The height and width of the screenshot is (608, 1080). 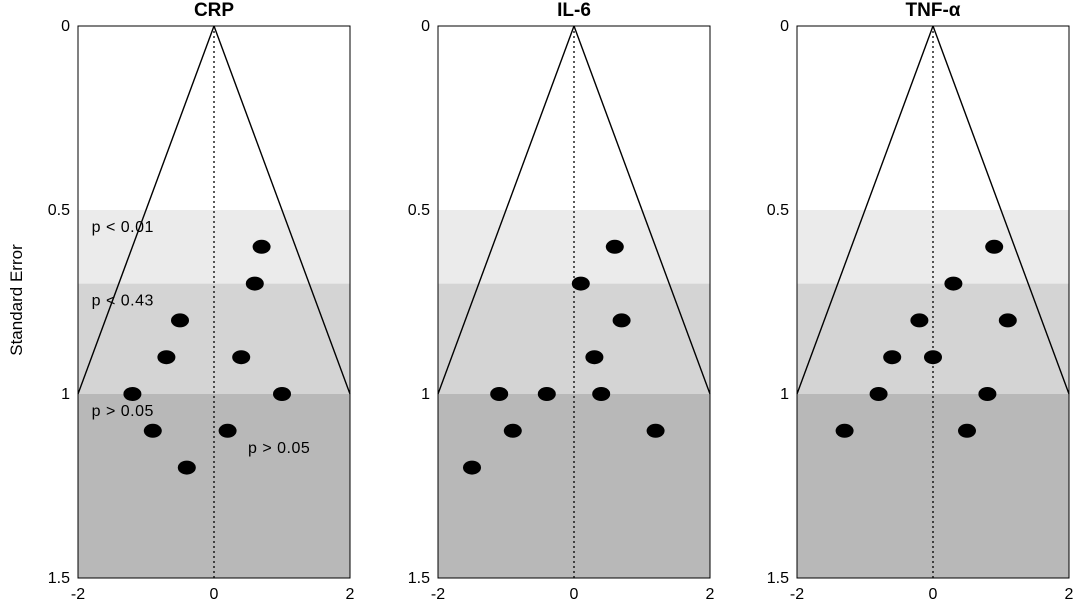 I want to click on y-axis-label: Standard Error, so click(x=16, y=300).